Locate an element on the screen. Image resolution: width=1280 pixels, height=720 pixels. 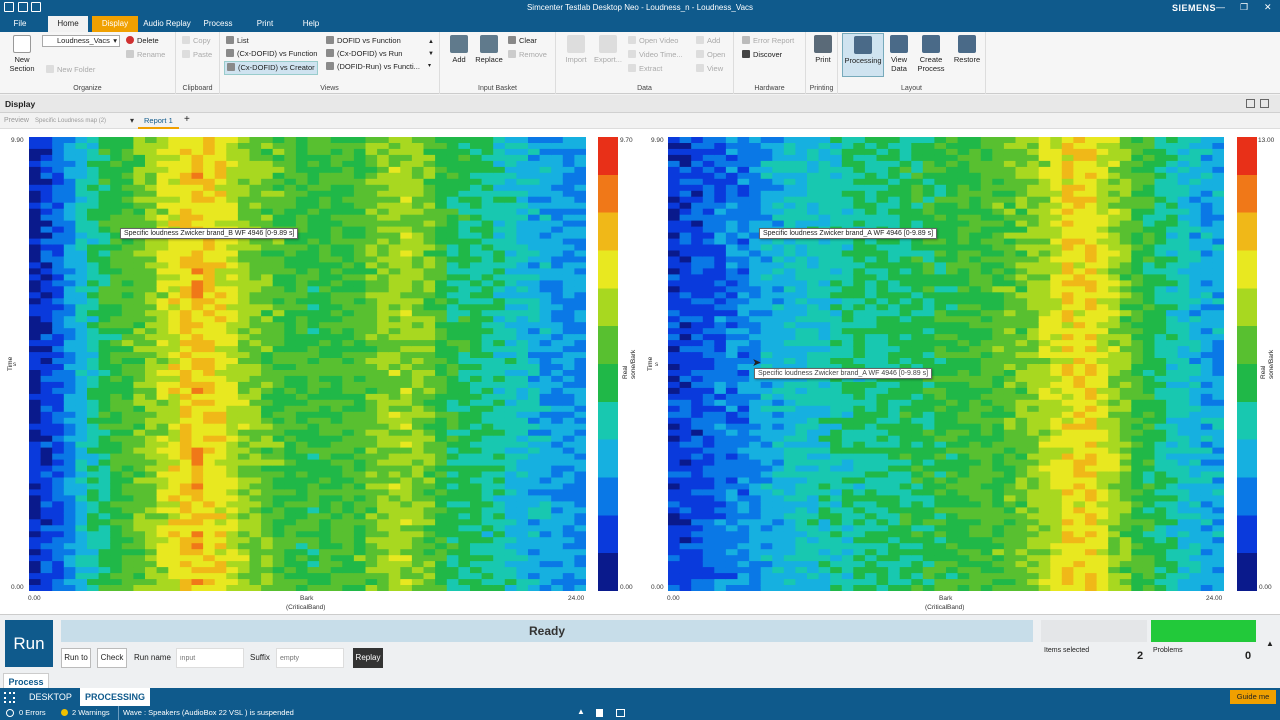
nav-desktop: DESKTOP is located at coordinates (50, 697).